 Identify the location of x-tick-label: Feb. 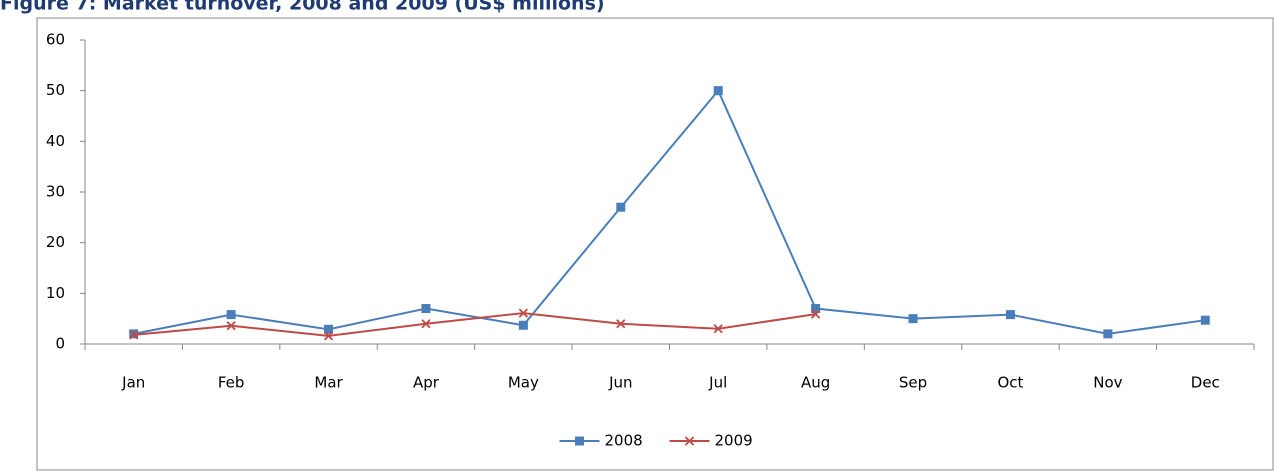
(231, 383).